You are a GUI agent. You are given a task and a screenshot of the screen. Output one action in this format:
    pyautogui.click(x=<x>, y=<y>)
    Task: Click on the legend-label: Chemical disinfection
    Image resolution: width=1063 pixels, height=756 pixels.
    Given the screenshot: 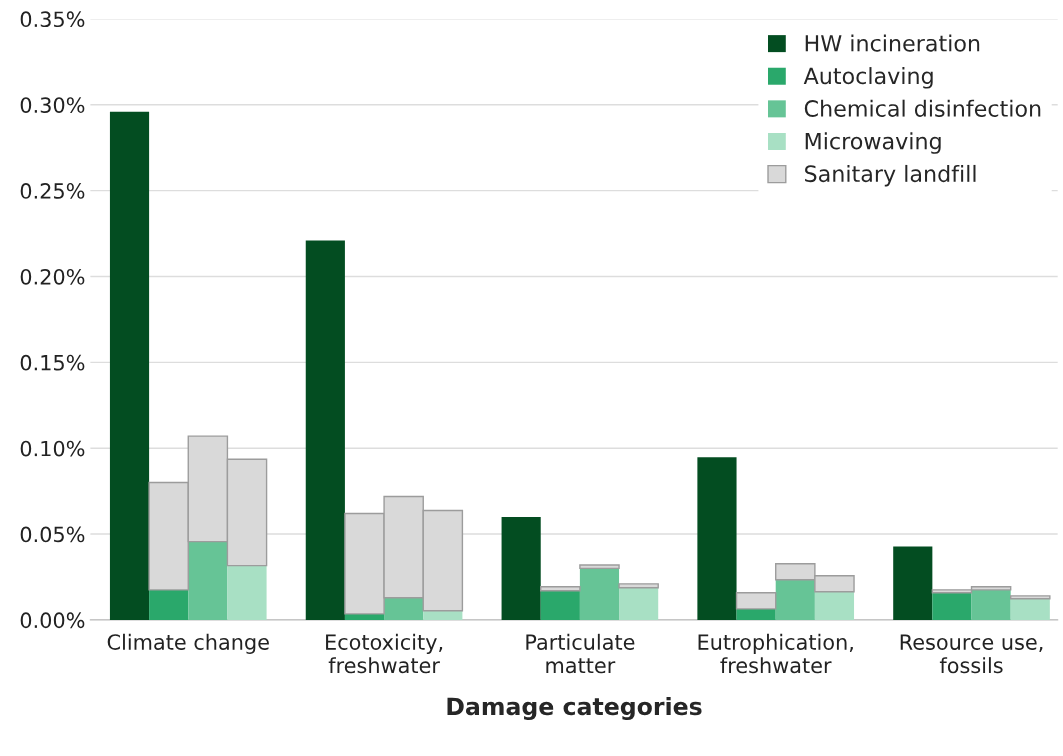 What is the action you would take?
    pyautogui.click(x=922, y=108)
    